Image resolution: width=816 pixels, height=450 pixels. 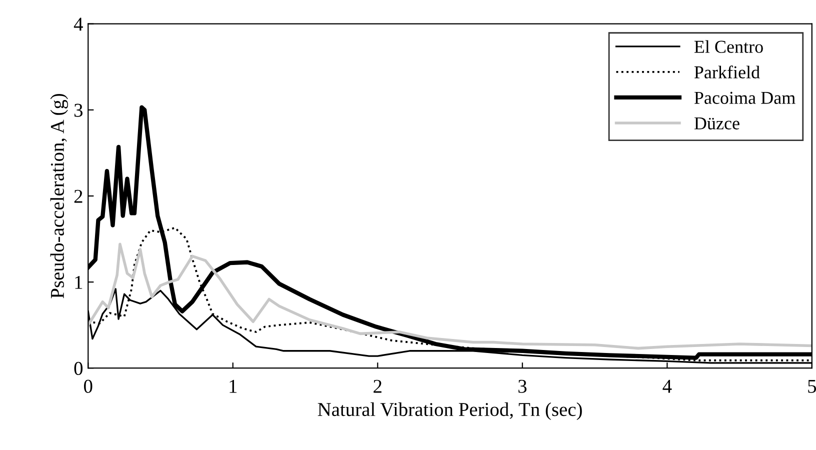 What do you see at coordinates (667, 386) in the screenshot?
I see `x-tick-label: 4` at bounding box center [667, 386].